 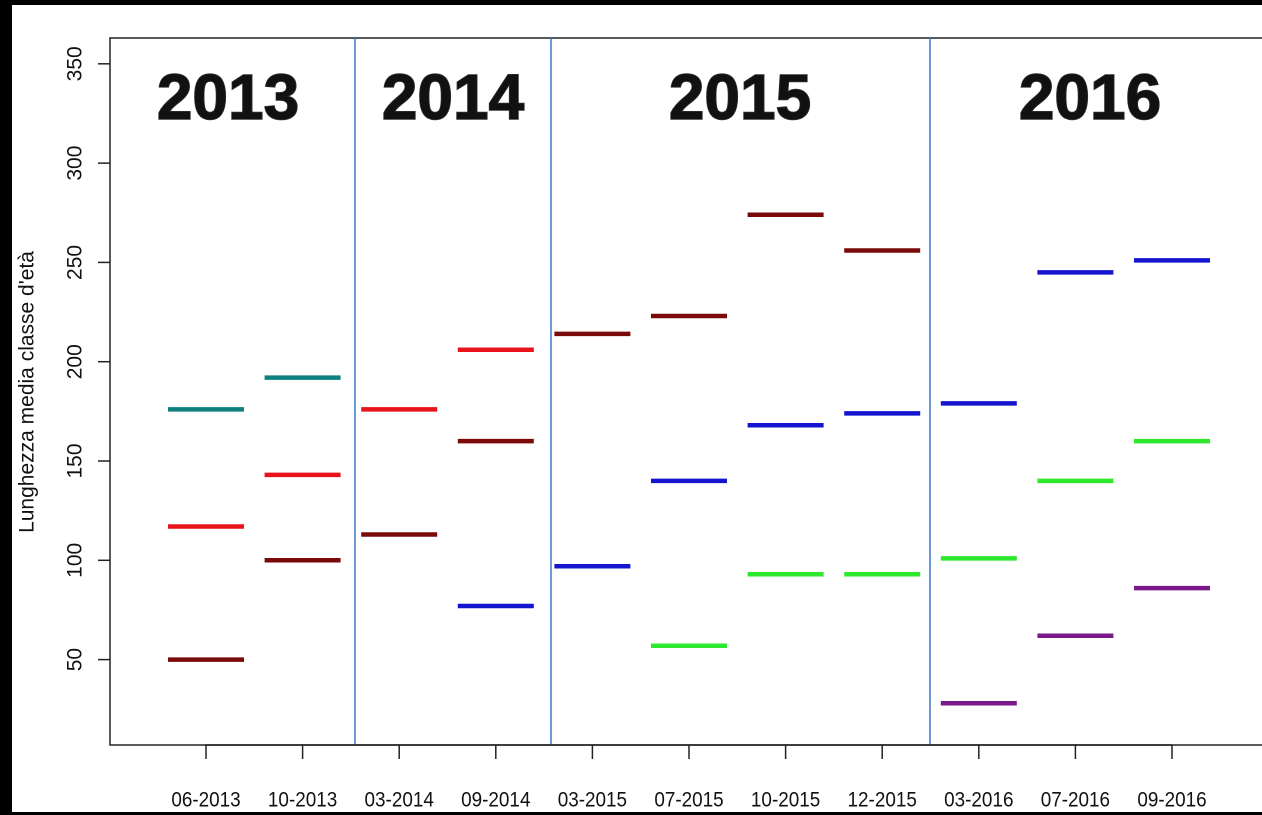 What do you see at coordinates (688, 800) in the screenshot?
I see `x-tick-label: 07-2015` at bounding box center [688, 800].